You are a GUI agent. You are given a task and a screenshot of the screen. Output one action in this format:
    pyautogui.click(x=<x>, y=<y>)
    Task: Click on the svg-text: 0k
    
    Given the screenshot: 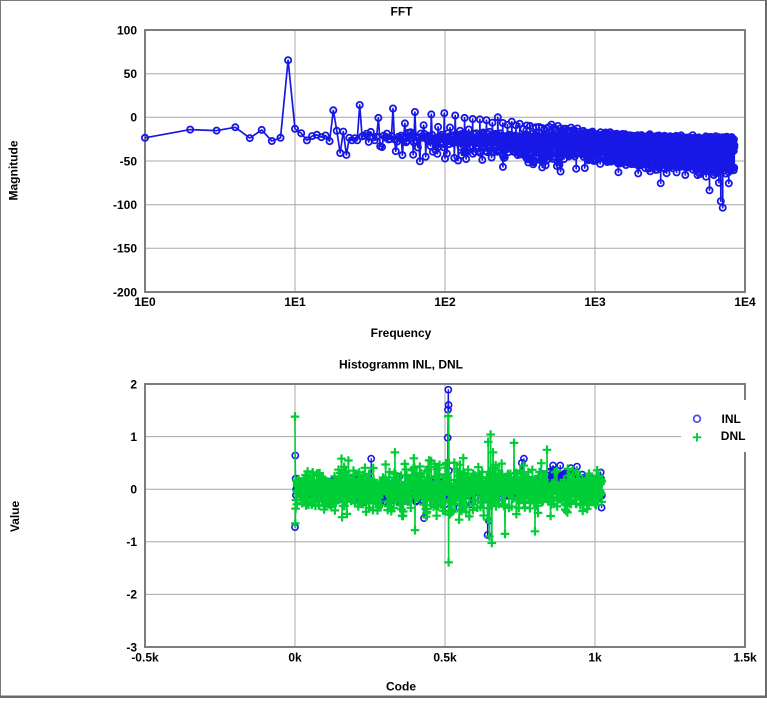 What is the action you would take?
    pyautogui.click(x=295, y=658)
    